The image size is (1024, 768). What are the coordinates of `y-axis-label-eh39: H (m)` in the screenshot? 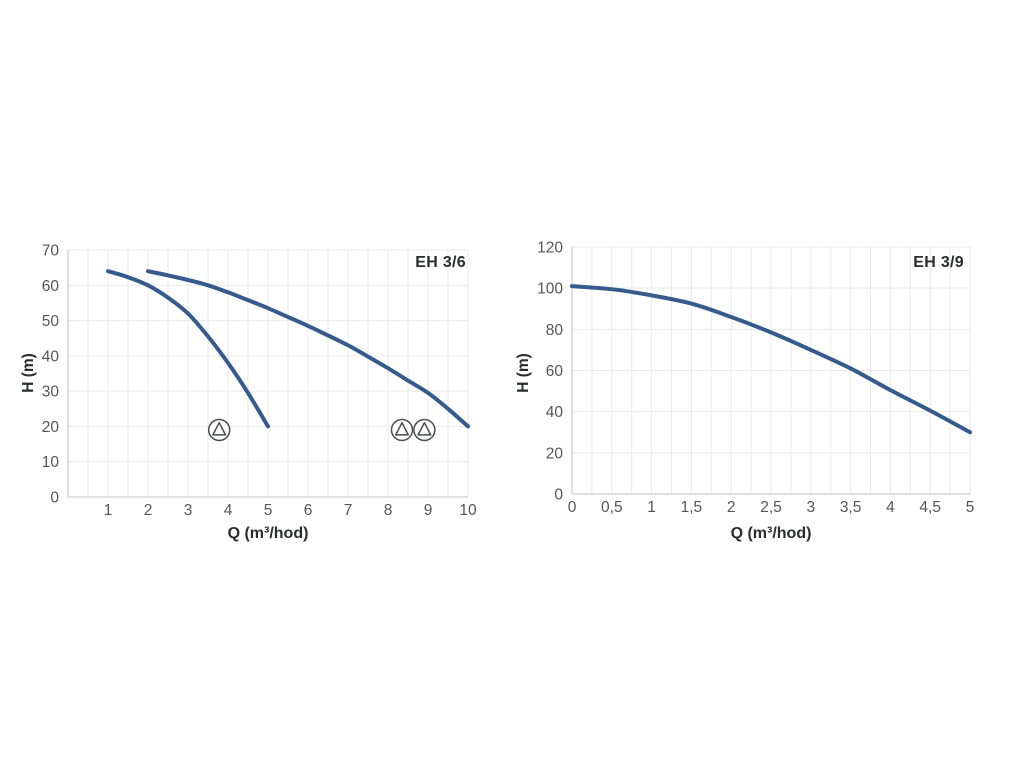 It's located at (523, 373).